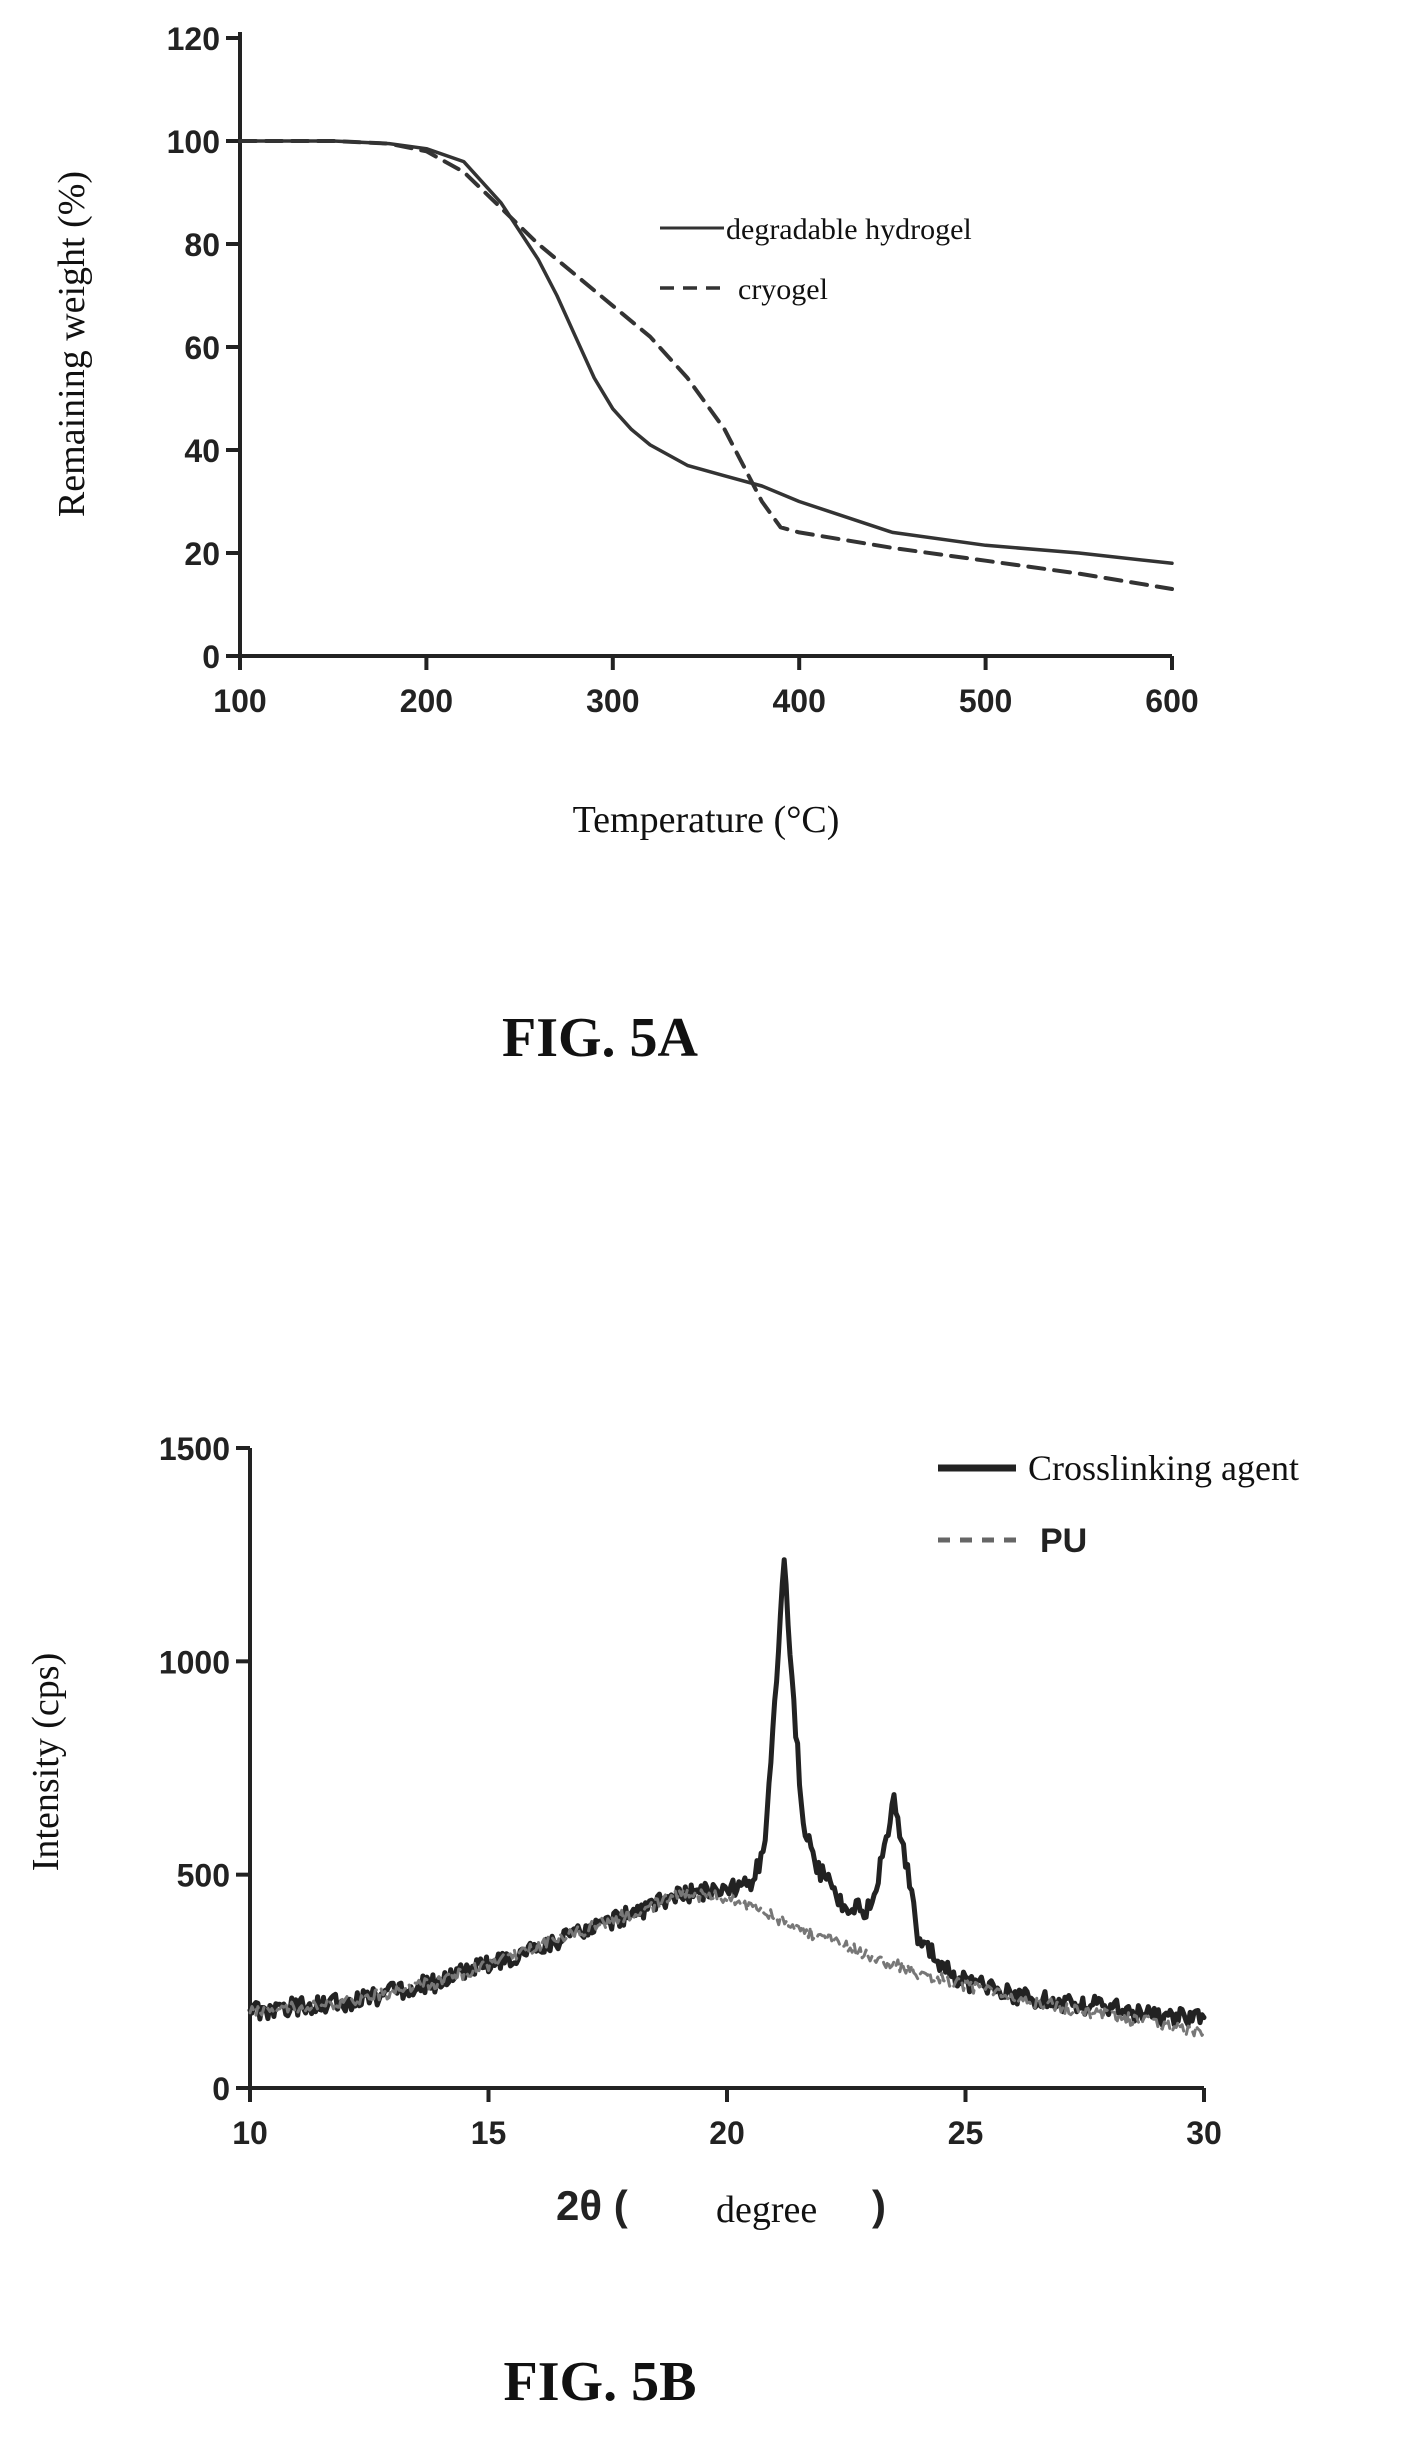 This screenshot has width=1404, height=2440. What do you see at coordinates (816, 259) in the screenshot?
I see `chart-5a-legend: degradable hydrogel cryogel` at bounding box center [816, 259].